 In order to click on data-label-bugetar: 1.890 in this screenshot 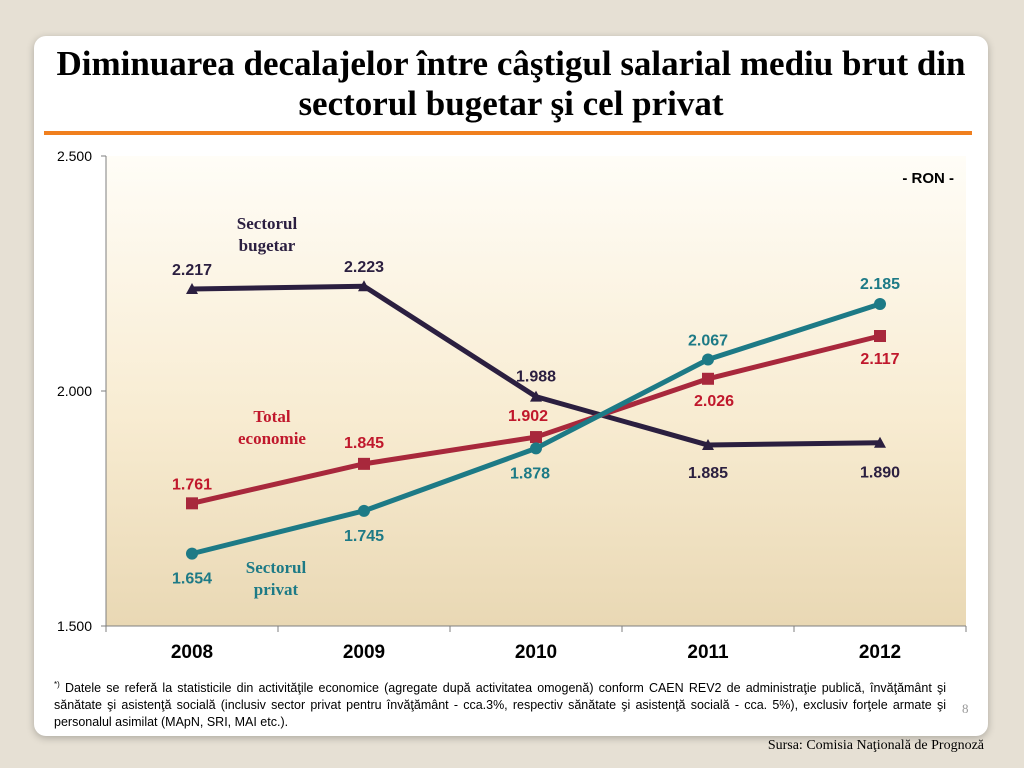, I will do `click(880, 473)`.